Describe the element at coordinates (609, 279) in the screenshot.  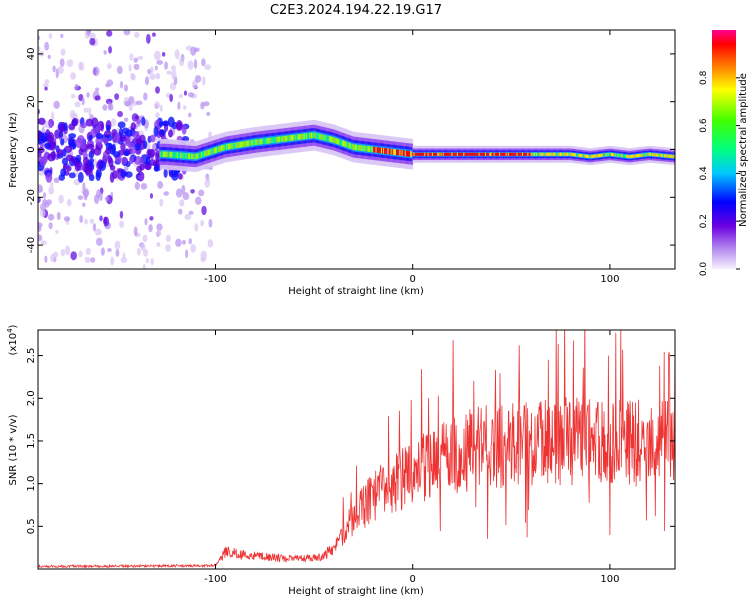
I see `spectrogram-x-tick-label: 100` at that location.